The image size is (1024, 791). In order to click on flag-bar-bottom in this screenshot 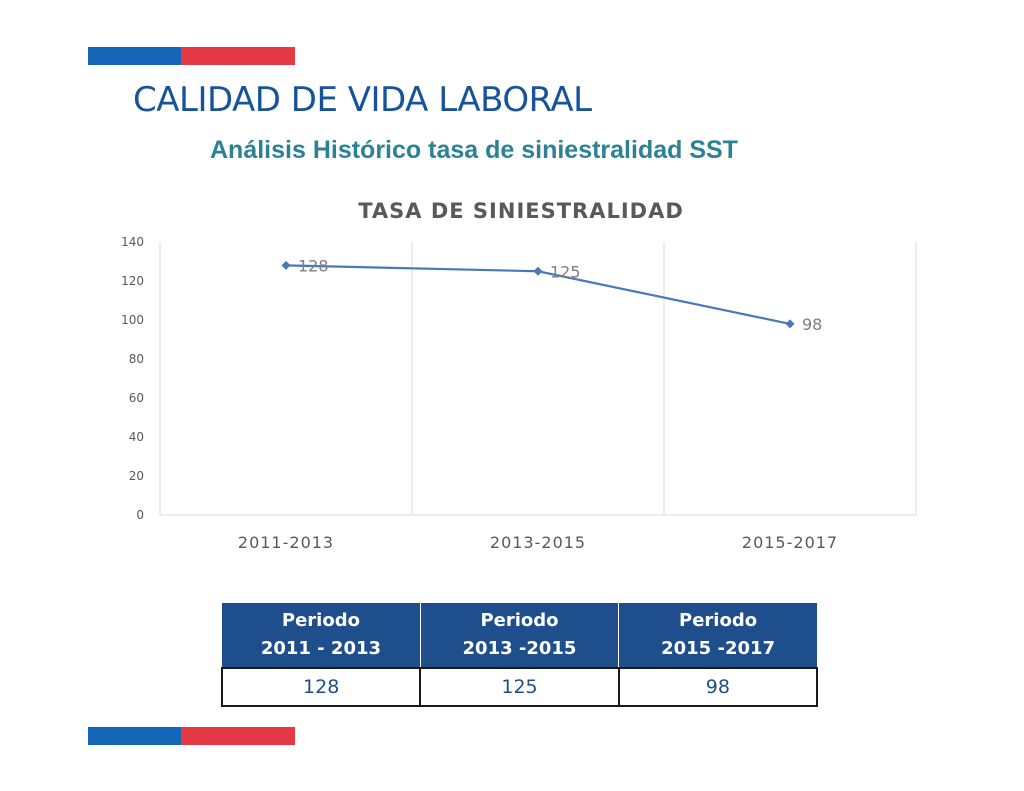, I will do `click(191, 736)`.